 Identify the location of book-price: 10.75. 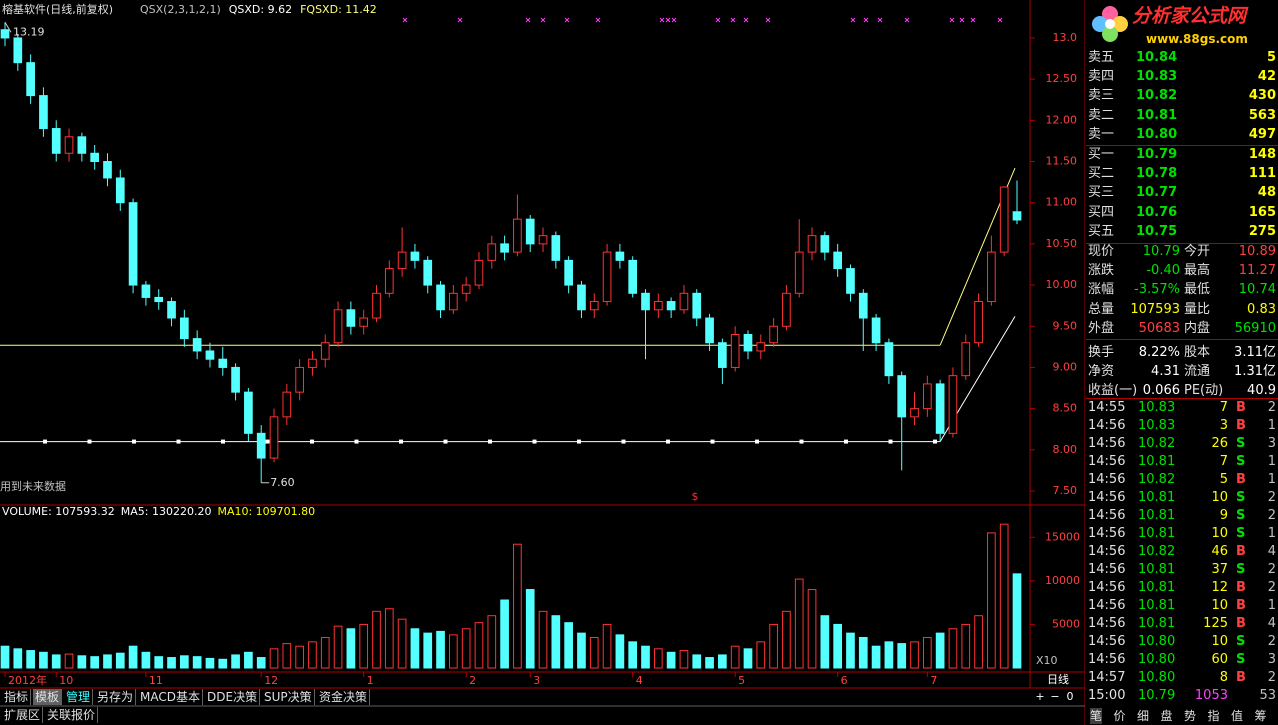
(1157, 231).